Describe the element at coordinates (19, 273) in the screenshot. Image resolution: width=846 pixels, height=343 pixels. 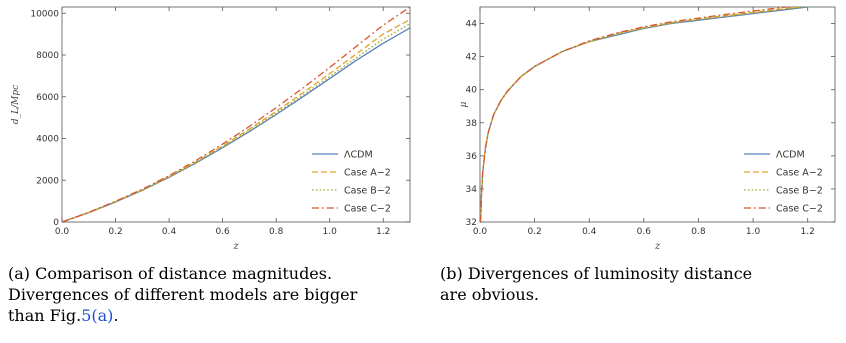
I see `caption-a-label: (a)` at that location.